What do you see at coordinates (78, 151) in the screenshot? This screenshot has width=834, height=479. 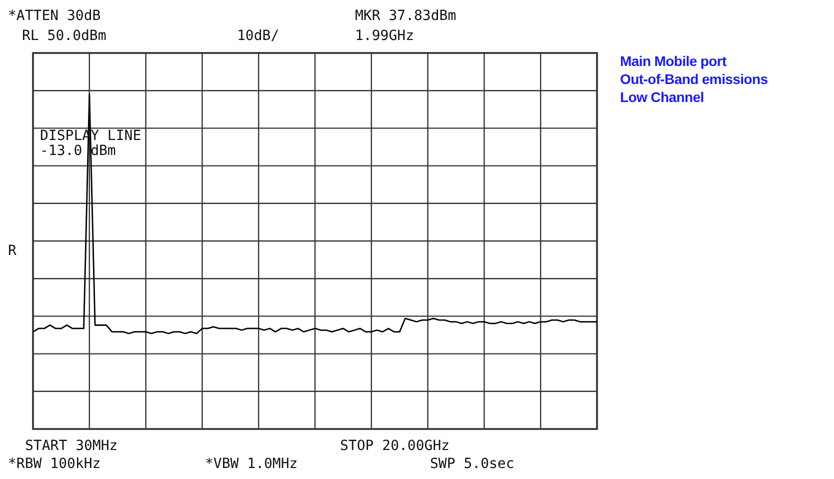 I see `annotation: -13.0 dBm` at bounding box center [78, 151].